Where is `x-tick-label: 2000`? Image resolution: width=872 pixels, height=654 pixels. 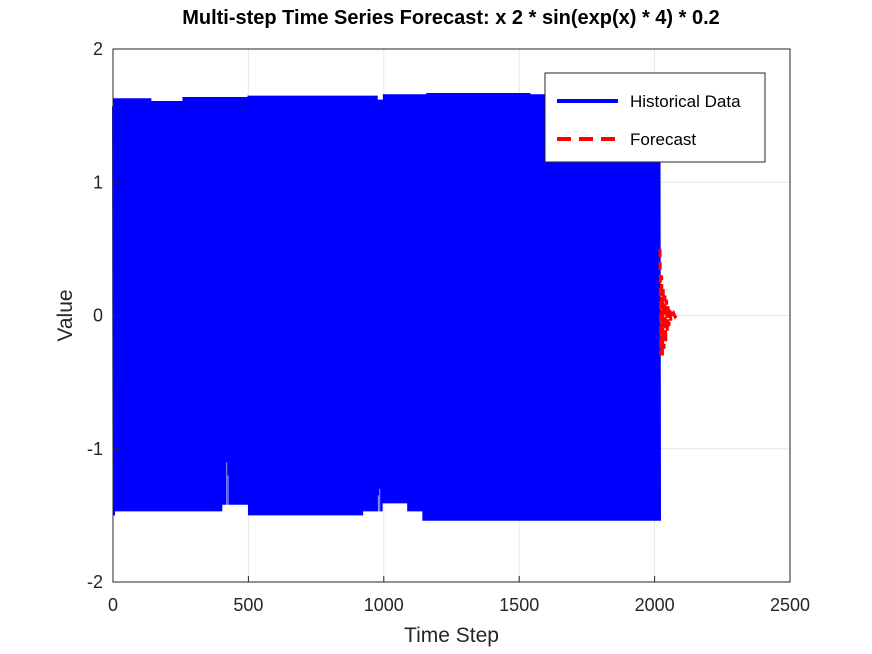 x-tick-label: 2000 is located at coordinates (655, 605).